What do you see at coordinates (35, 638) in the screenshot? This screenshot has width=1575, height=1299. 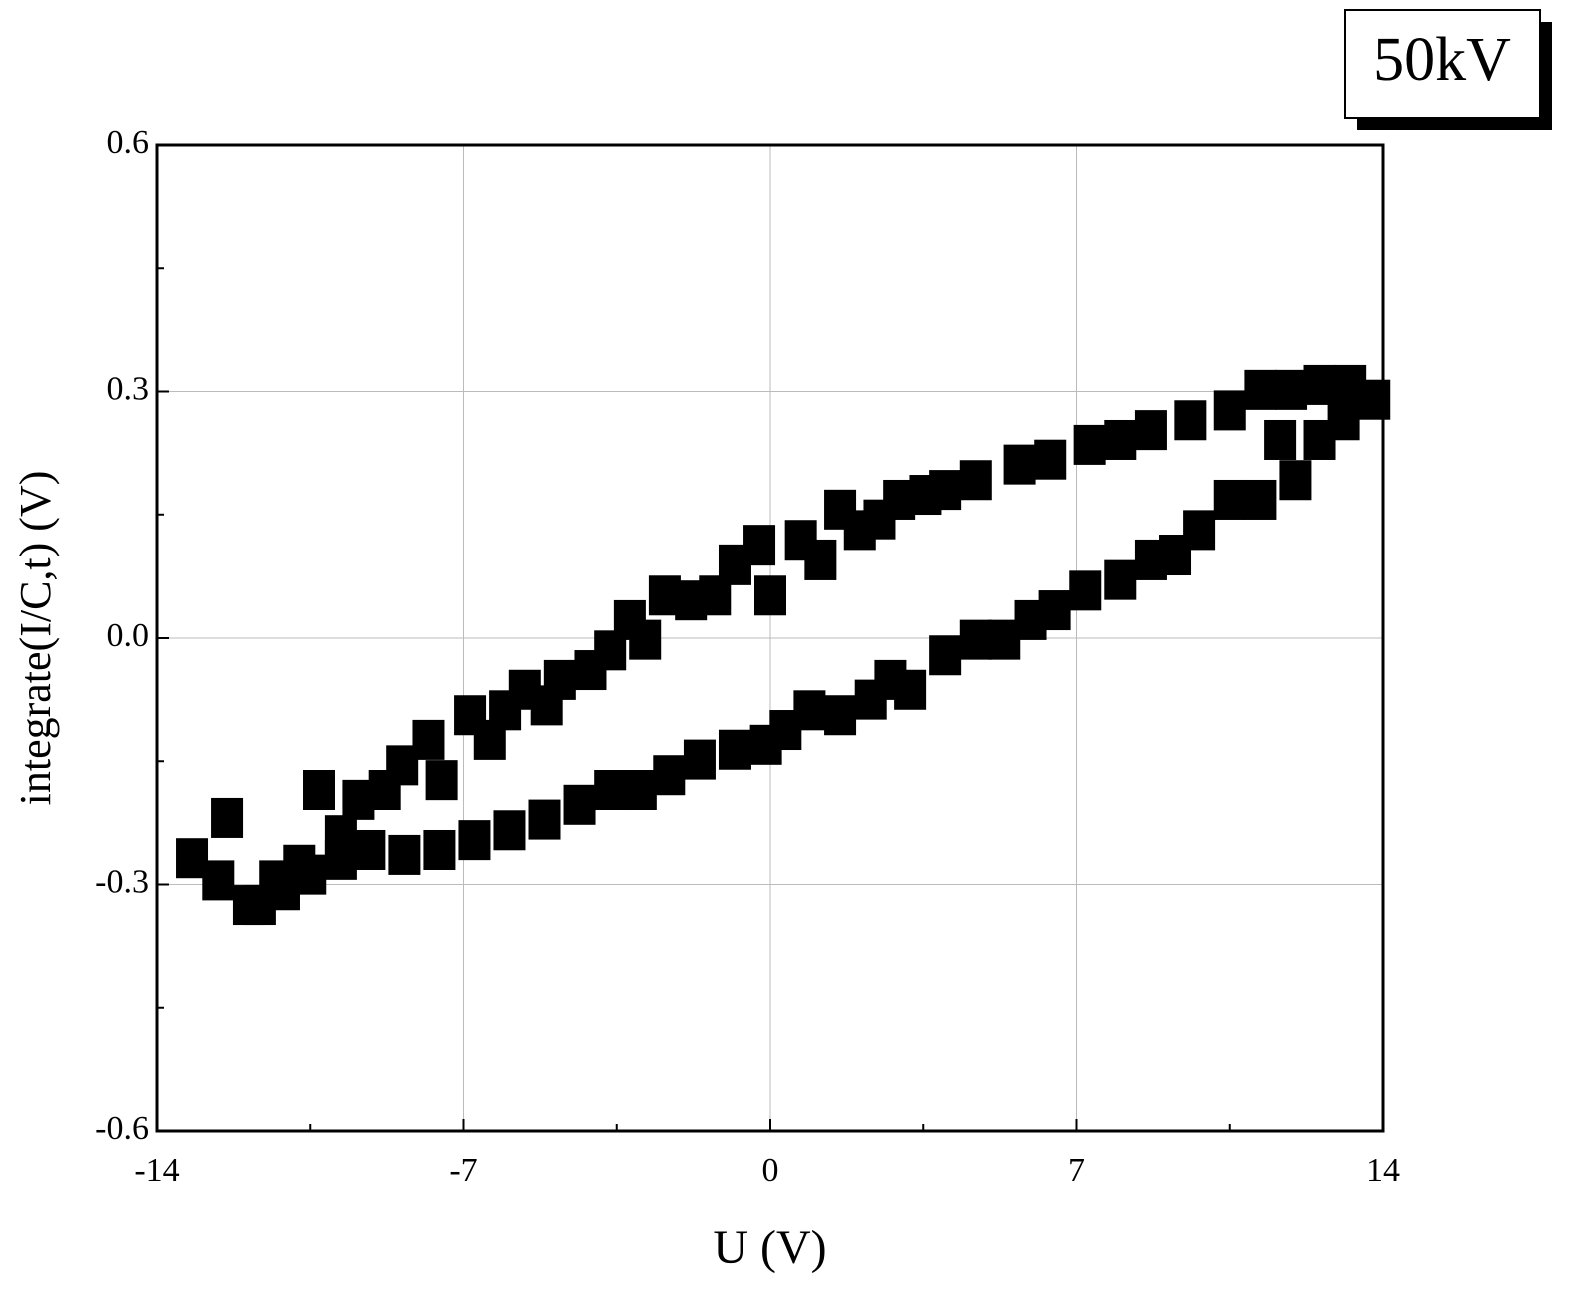 I see `y-axis-label: integrate(I/C,t) (V)` at bounding box center [35, 638].